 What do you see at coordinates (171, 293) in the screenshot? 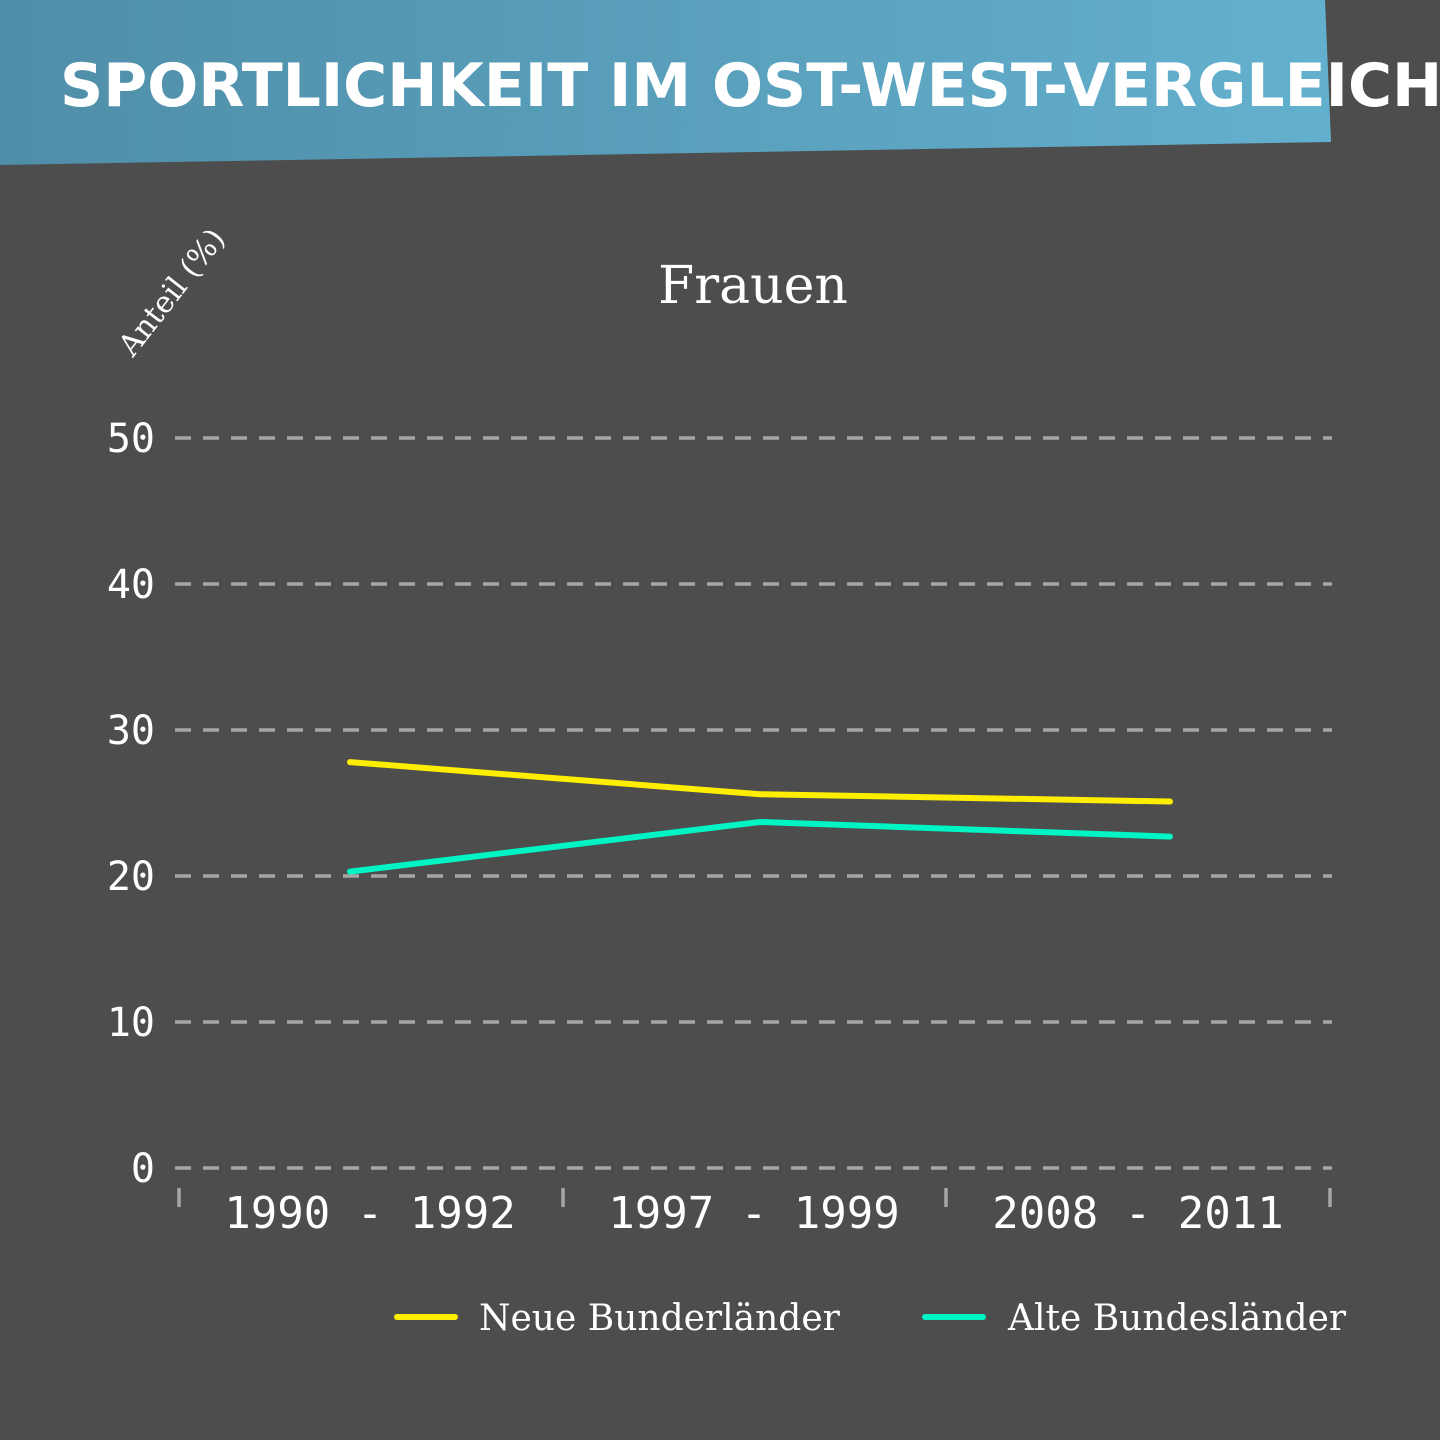
I see `y-axis-label: Anteil (%)` at bounding box center [171, 293].